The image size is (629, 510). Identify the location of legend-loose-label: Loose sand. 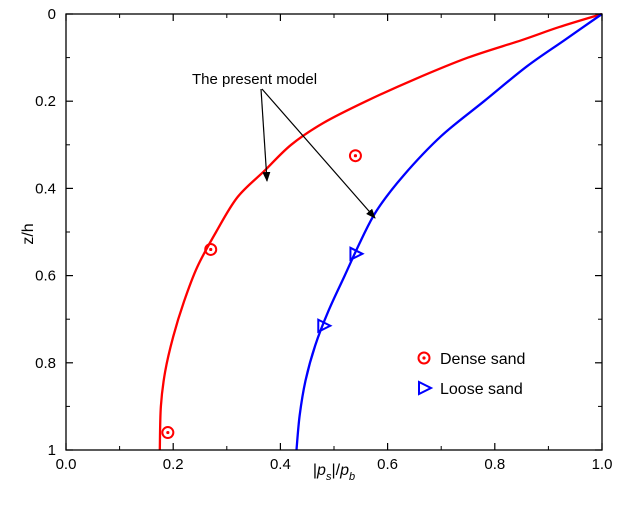
(481, 389).